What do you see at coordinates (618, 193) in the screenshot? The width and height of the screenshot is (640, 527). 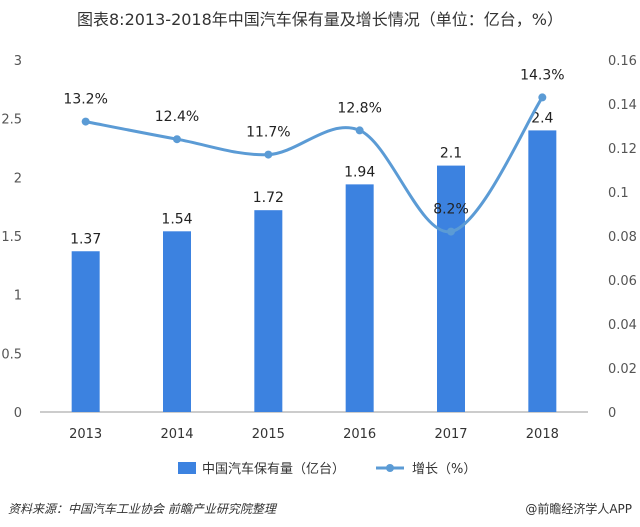 I see `y-right-tick-label: 0.1` at bounding box center [618, 193].